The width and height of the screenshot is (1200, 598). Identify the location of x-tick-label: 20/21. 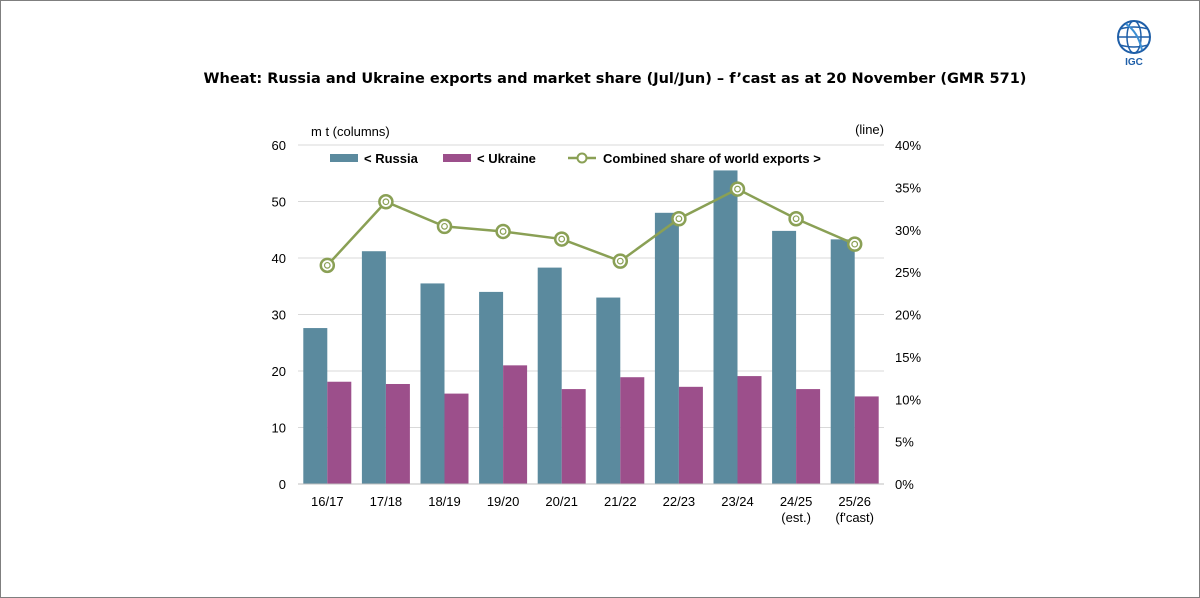
(561, 501).